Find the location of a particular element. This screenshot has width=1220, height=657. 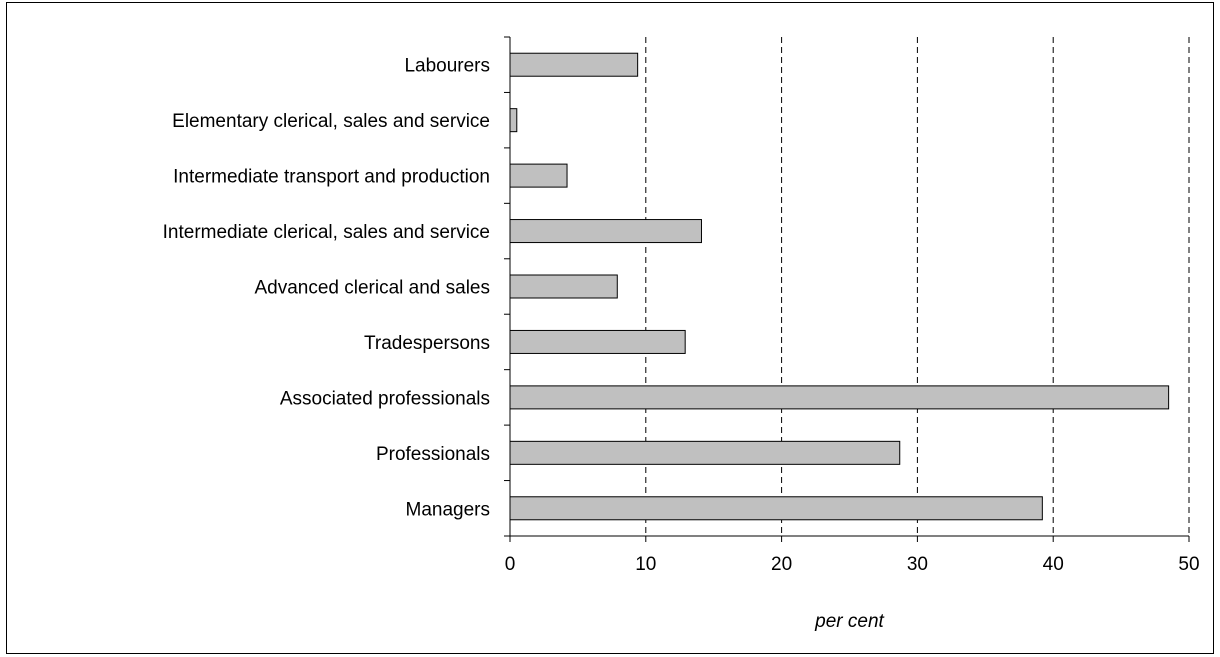

x-tick-label: 10 is located at coordinates (645, 564).